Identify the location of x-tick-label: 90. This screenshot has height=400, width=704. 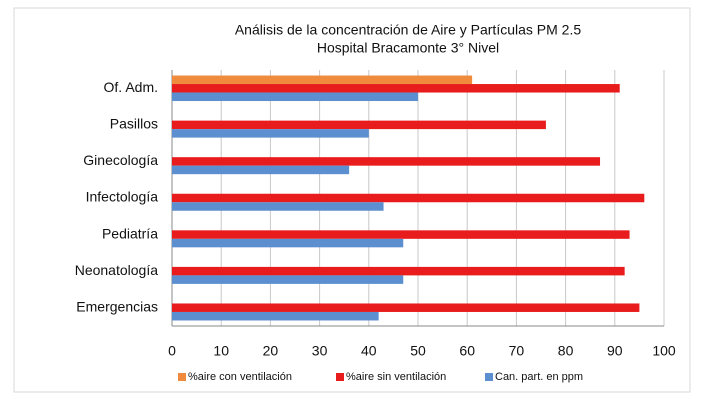
(615, 351).